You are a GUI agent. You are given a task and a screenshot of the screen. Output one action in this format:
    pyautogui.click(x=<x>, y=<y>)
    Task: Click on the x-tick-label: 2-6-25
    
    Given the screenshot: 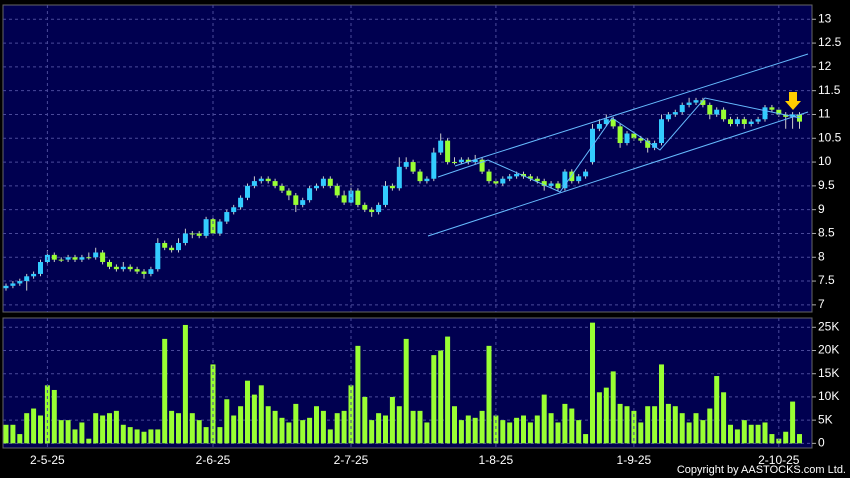 What is the action you would take?
    pyautogui.click(x=213, y=460)
    